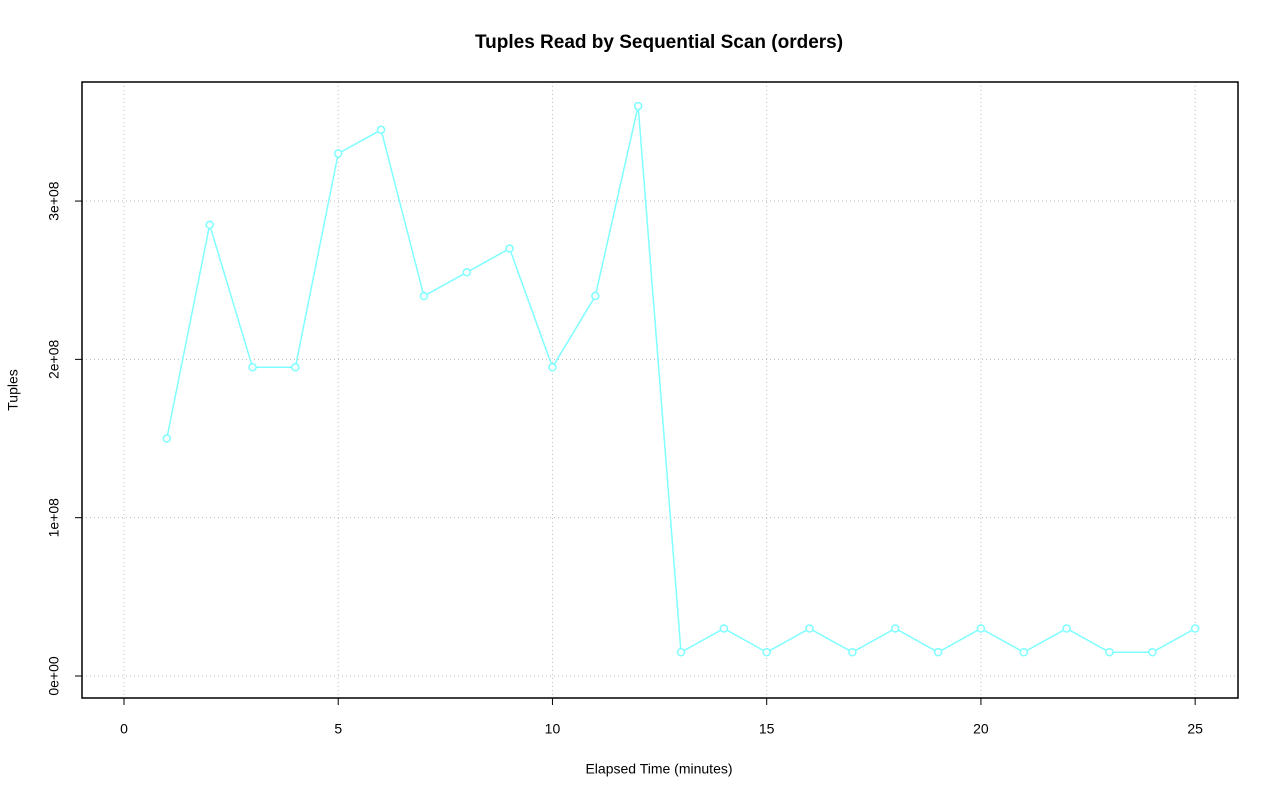 Image resolution: width=1280 pixels, height=801 pixels. What do you see at coordinates (658, 769) in the screenshot?
I see `x-axis-label: Elapsed Time (minutes)` at bounding box center [658, 769].